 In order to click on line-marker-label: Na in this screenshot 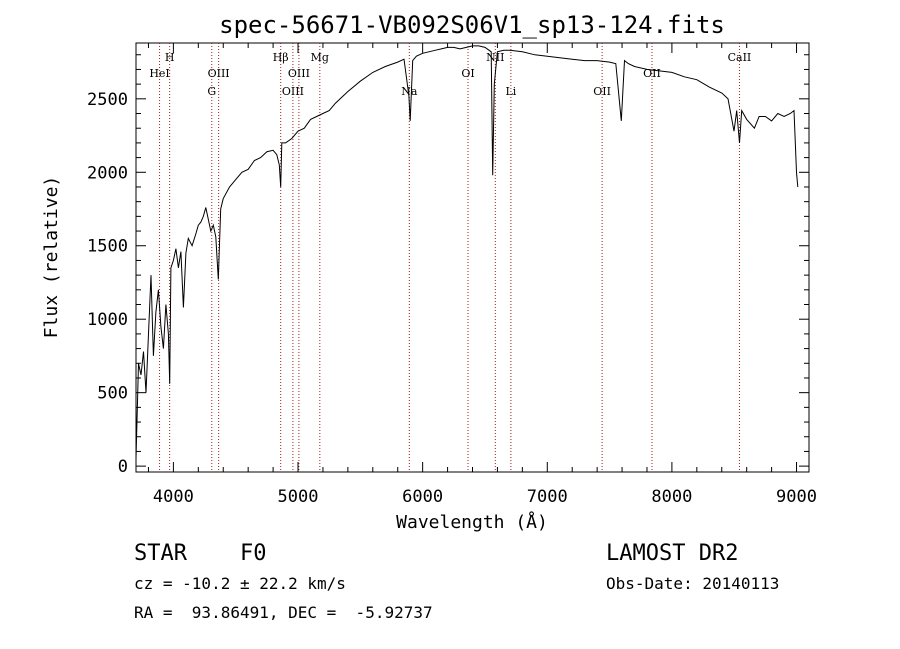, I will do `click(409, 91)`.